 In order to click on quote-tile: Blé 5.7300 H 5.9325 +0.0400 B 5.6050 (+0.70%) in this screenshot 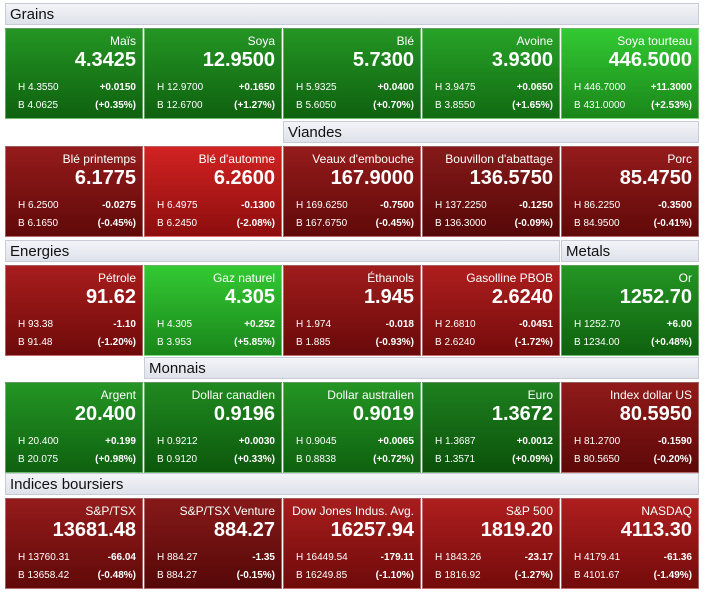, I will do `click(352, 73)`.